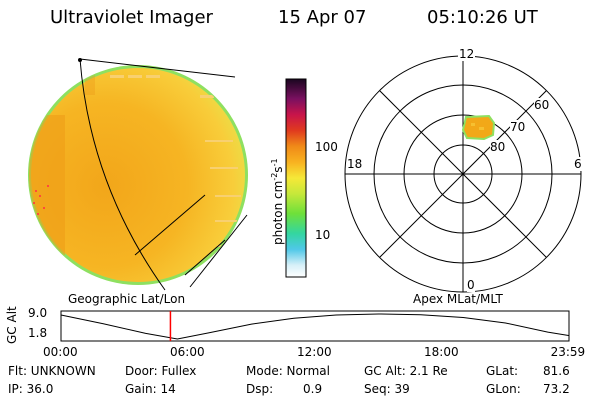  I want to click on time-label: 05:10:26 UT, so click(482, 17).